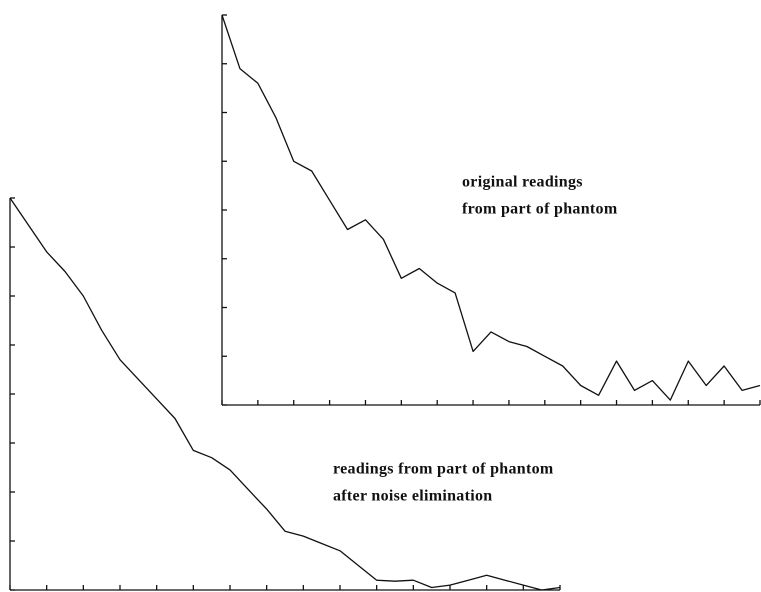 The height and width of the screenshot is (592, 761). What do you see at coordinates (412, 496) in the screenshot?
I see `annotation: after noise elimination` at bounding box center [412, 496].